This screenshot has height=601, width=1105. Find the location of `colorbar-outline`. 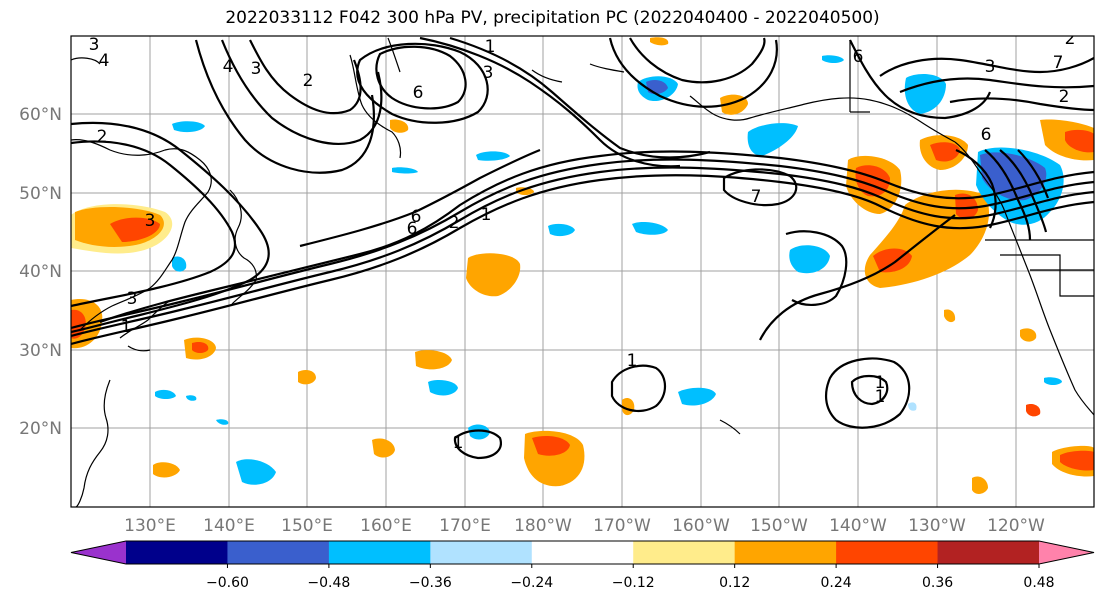

colorbar-outline is located at coordinates (582, 552).